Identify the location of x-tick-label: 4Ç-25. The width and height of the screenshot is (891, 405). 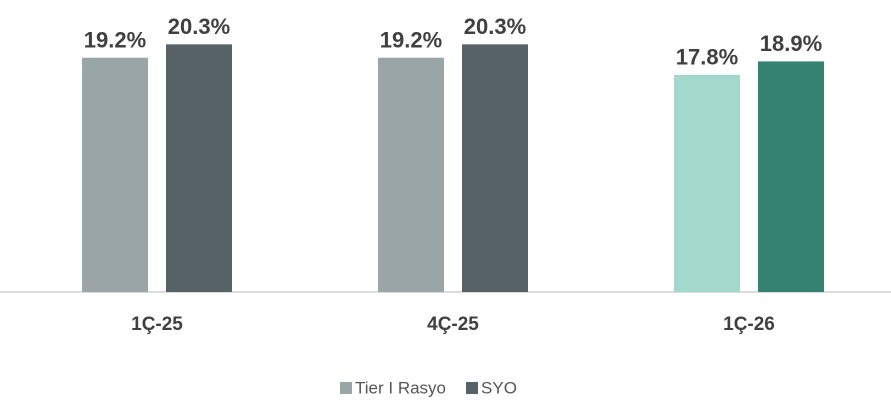
(453, 324).